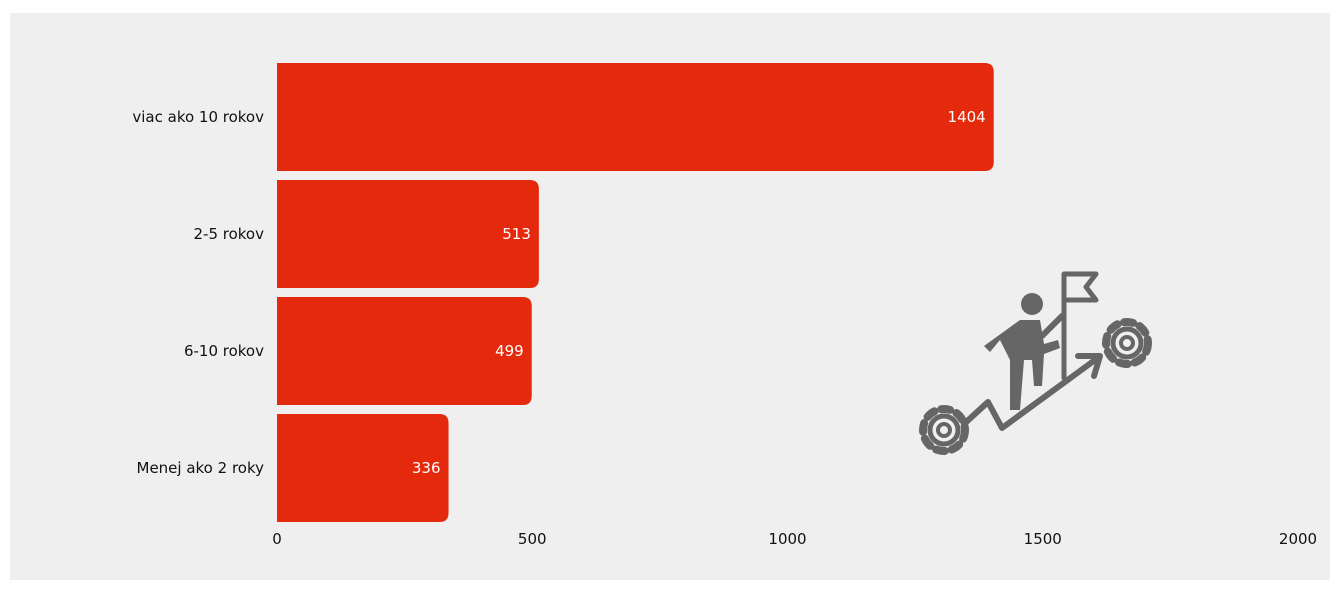 The width and height of the screenshot is (1340, 595). Describe the element at coordinates (509, 351) in the screenshot. I see `data-label: 499` at that location.